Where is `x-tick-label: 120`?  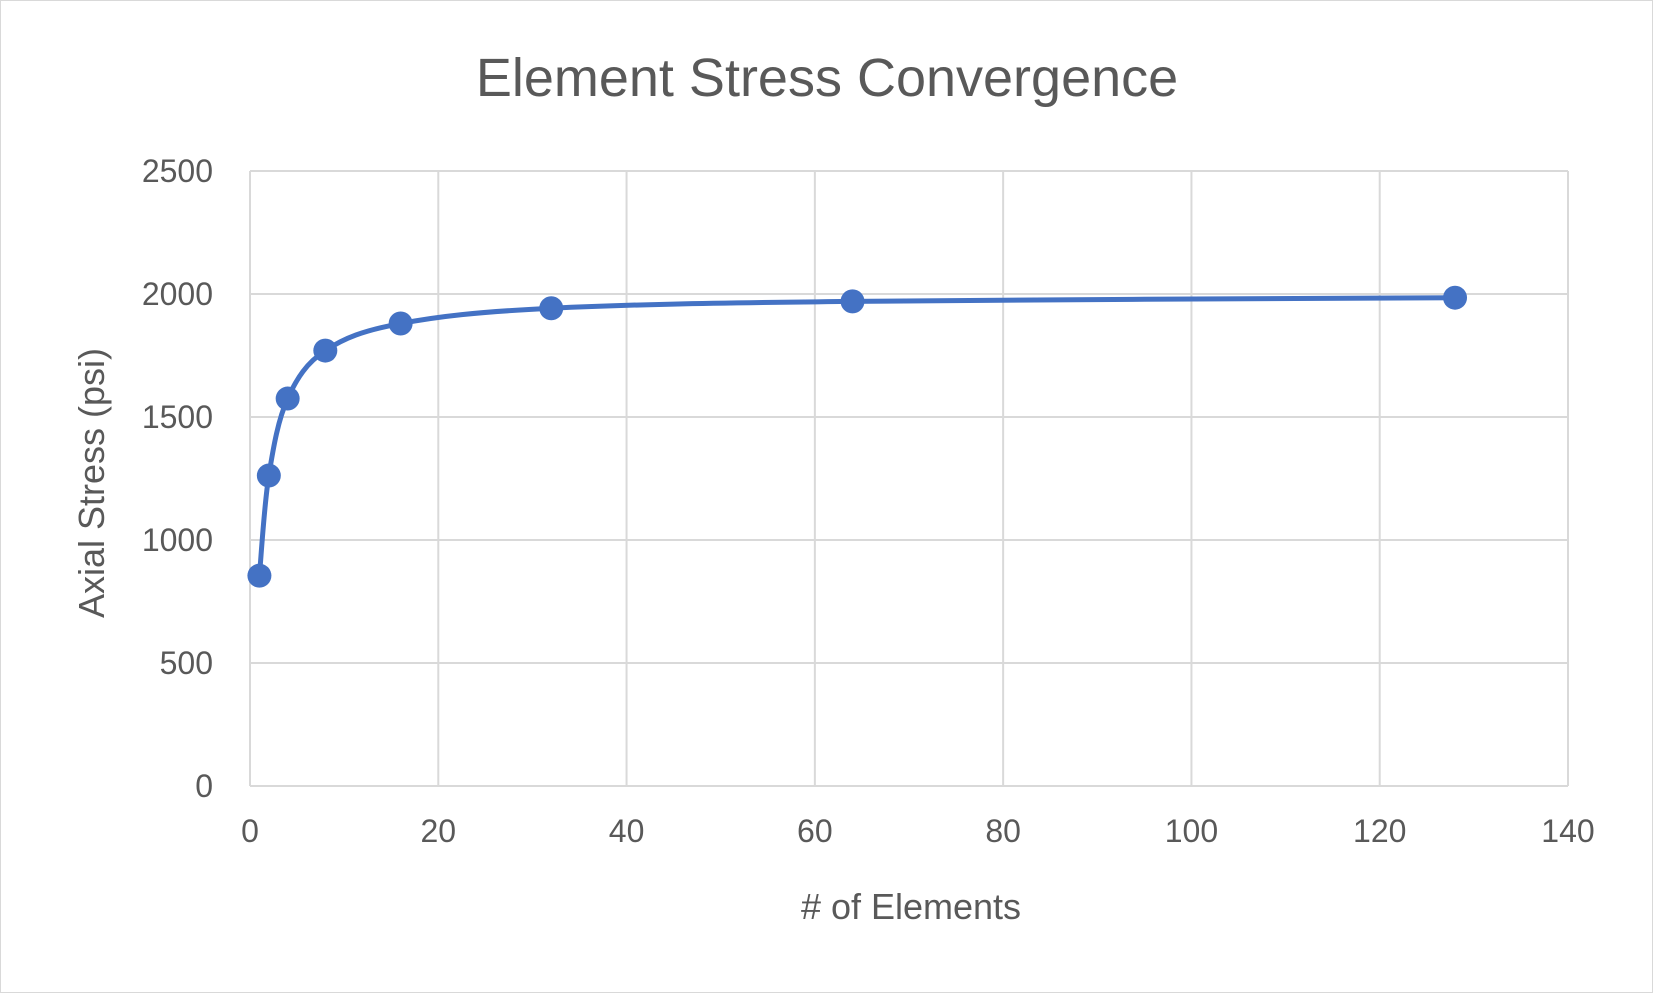 x-tick-label: 120 is located at coordinates (1379, 831).